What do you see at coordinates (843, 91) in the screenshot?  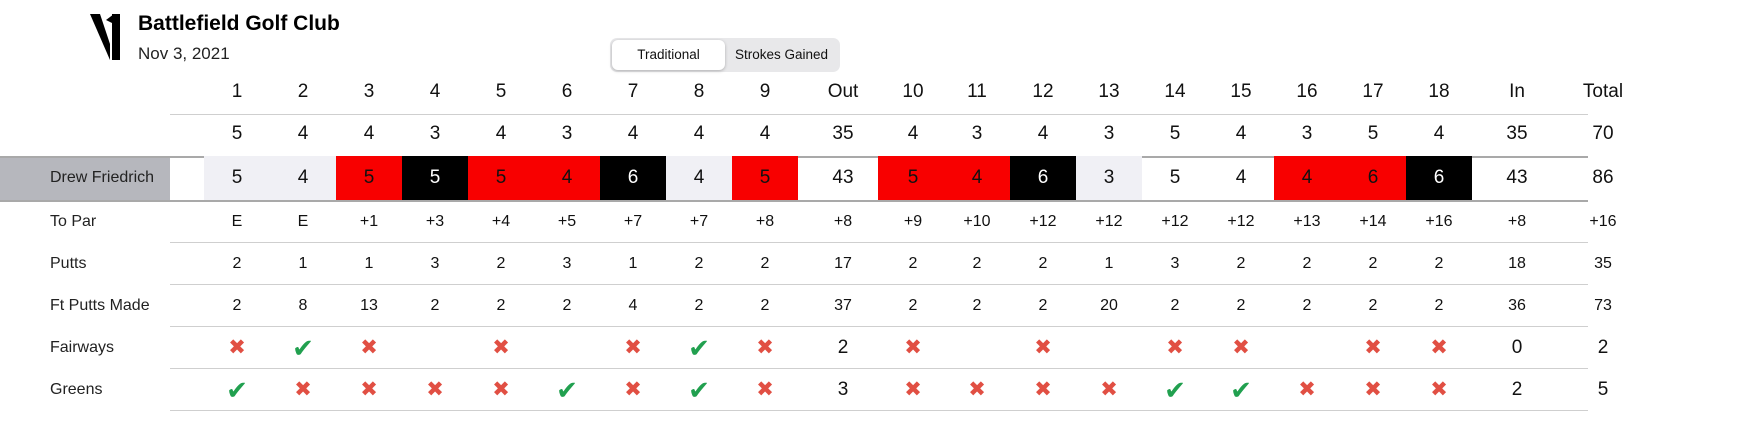 I see `hole-header: Out` at bounding box center [843, 91].